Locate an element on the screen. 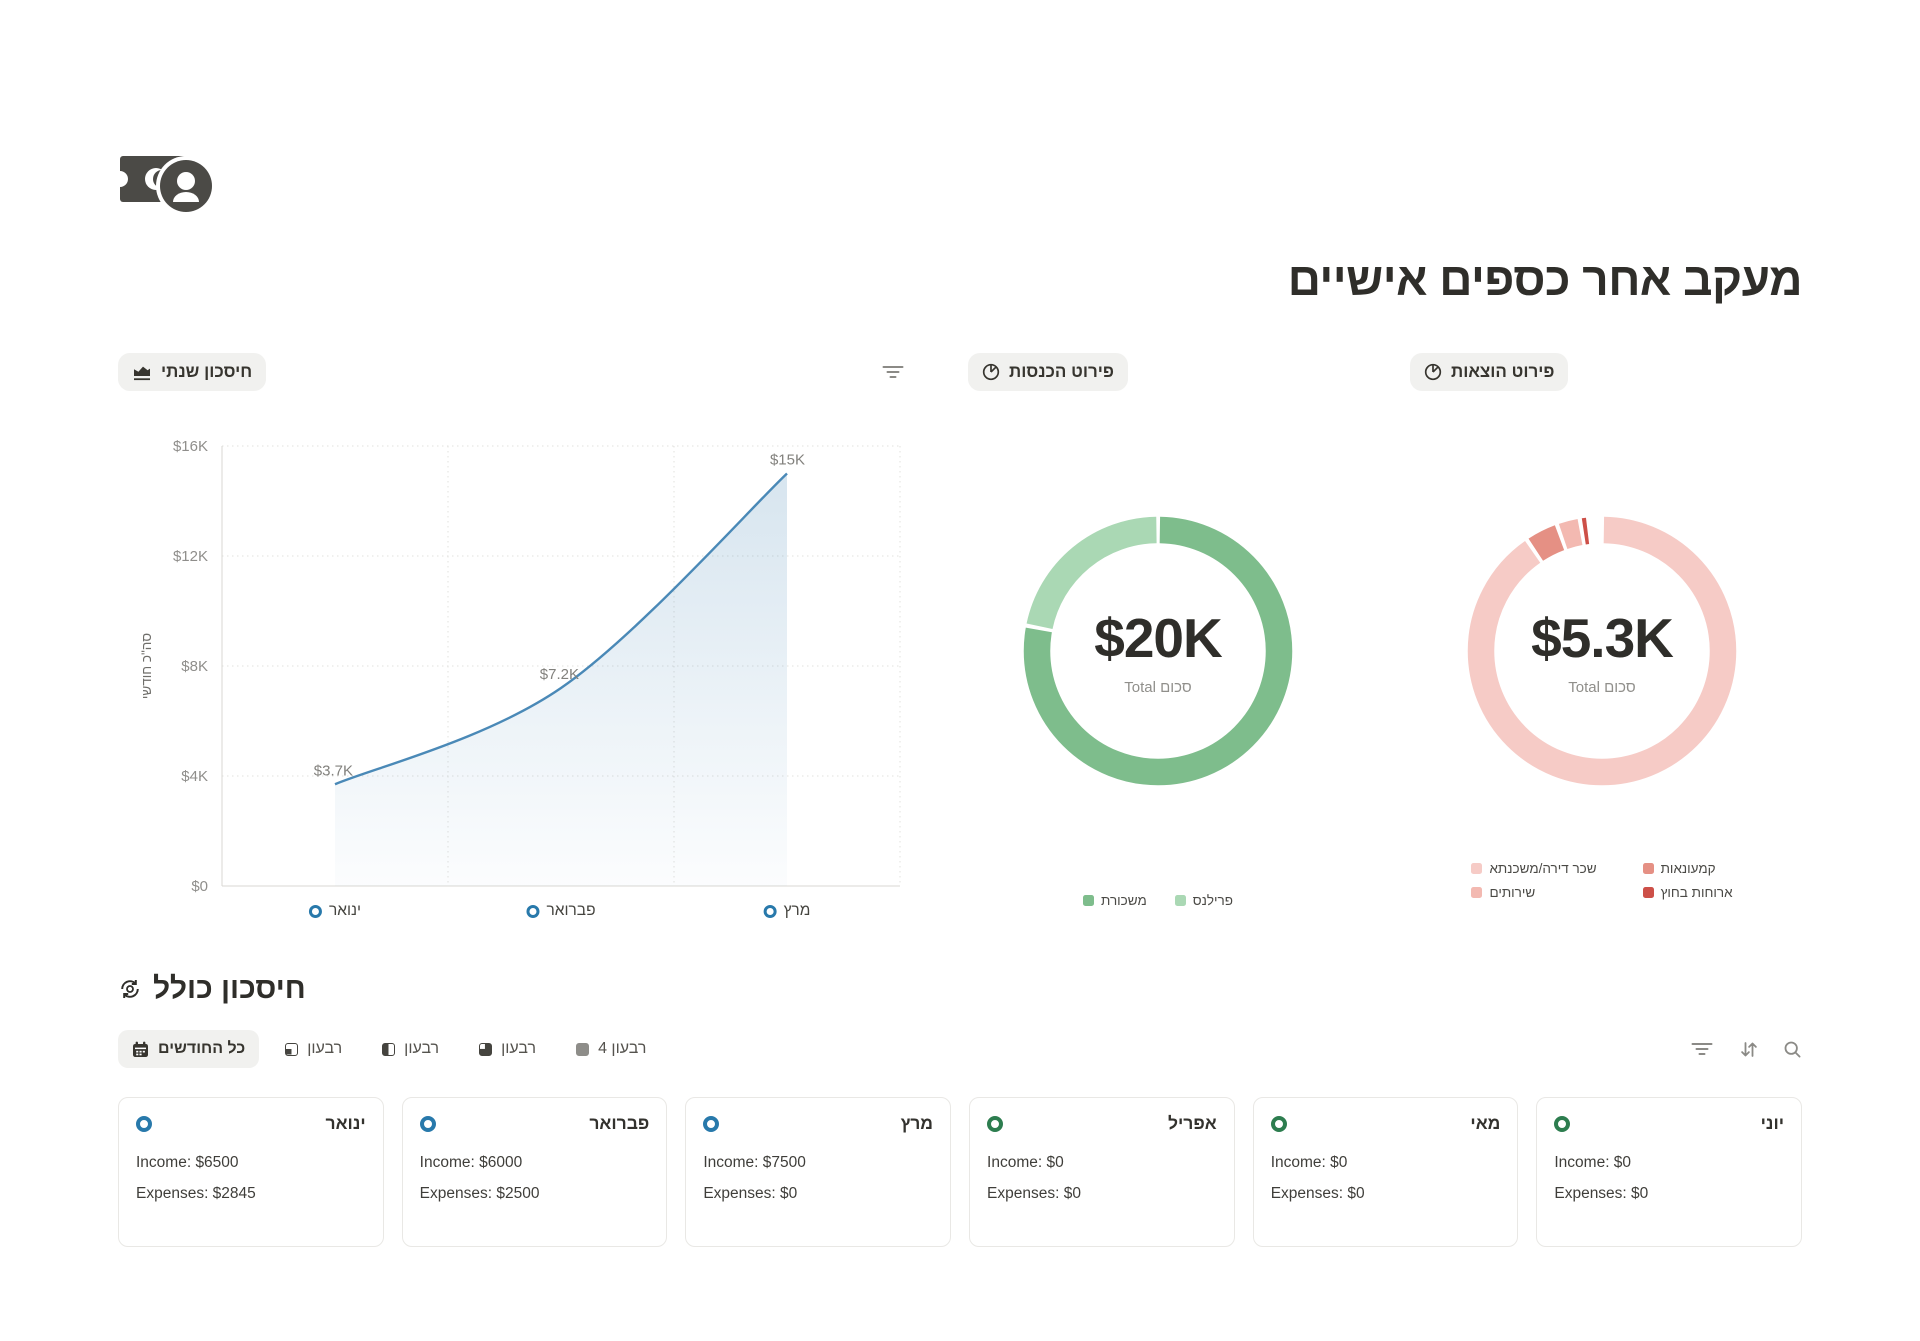 This screenshot has width=1920, height=1341. area-chart-icon is located at coordinates (142, 372).